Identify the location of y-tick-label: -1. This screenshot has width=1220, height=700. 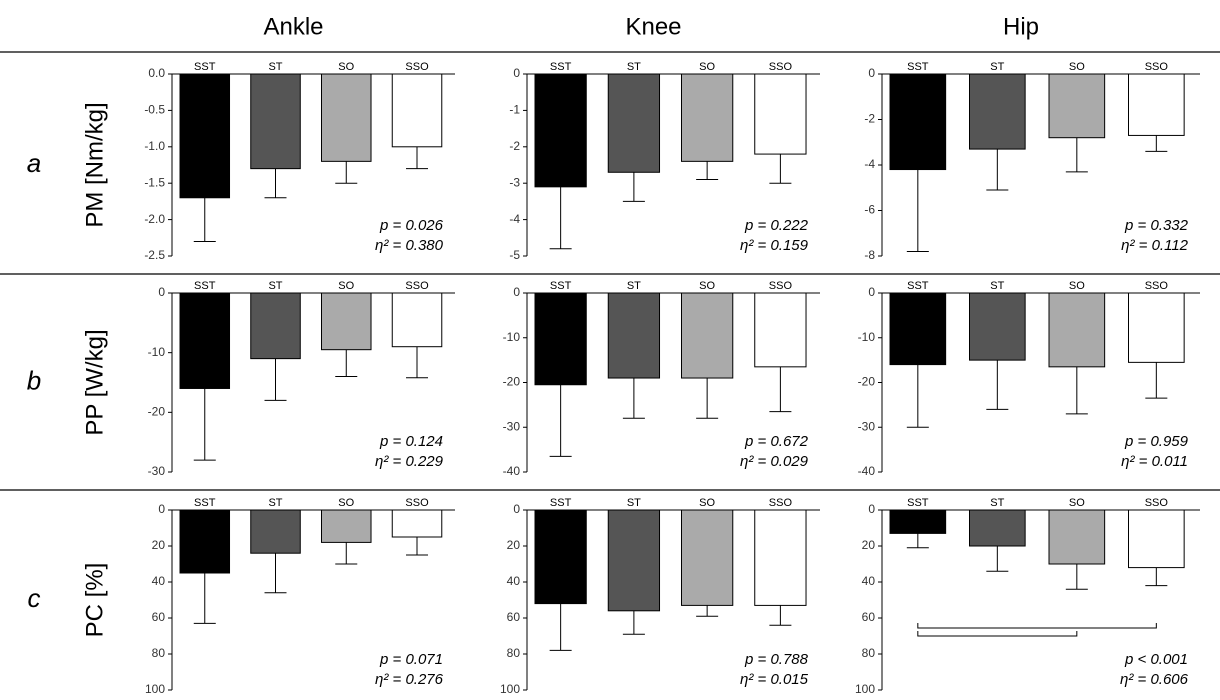
(514, 110).